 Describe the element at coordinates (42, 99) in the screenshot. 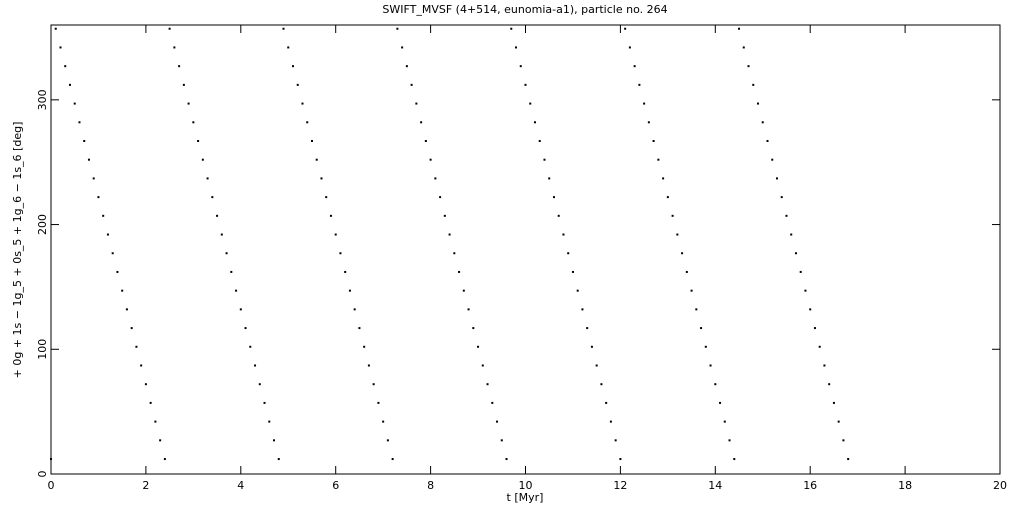

I see `y-tick-label: 300` at that location.